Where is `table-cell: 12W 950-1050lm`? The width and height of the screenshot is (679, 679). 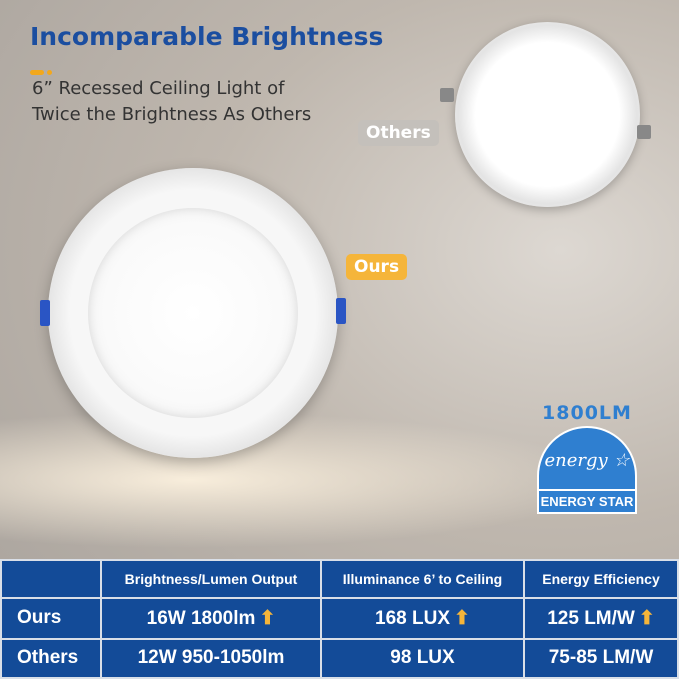 table-cell: 12W 950-1050lm is located at coordinates (211, 658).